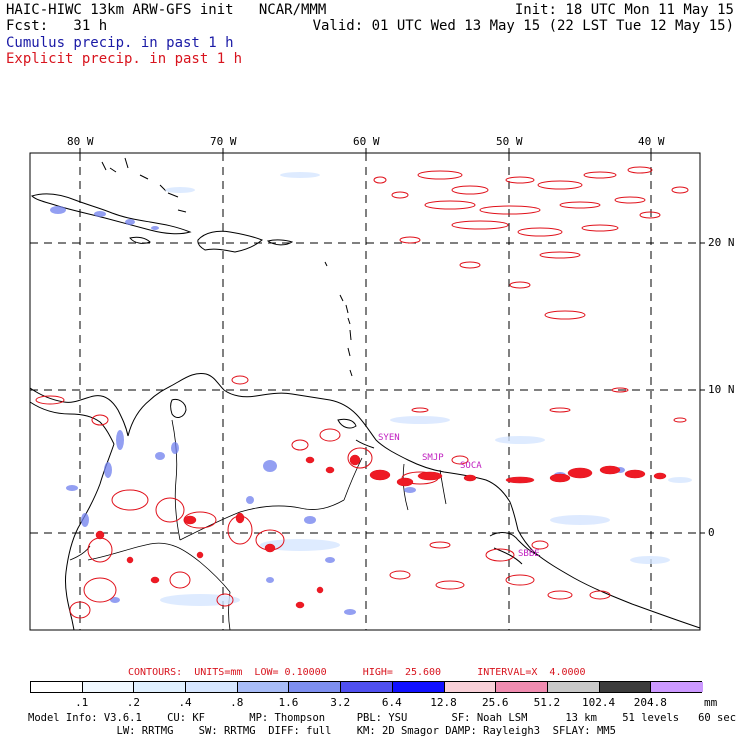 The height and width of the screenshot is (740, 740). Describe the element at coordinates (721, 242) in the screenshot. I see `lat-label-20n: 20 N` at that location.